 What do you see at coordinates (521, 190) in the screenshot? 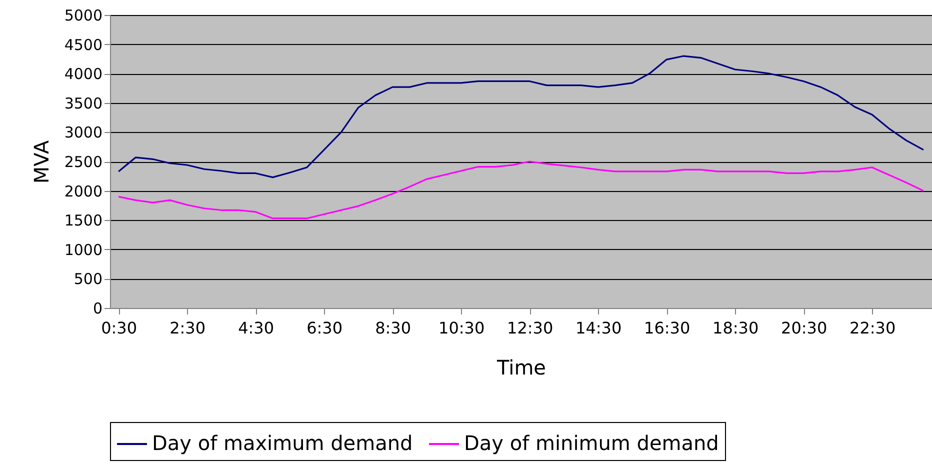
I see `line-series` at bounding box center [521, 190].